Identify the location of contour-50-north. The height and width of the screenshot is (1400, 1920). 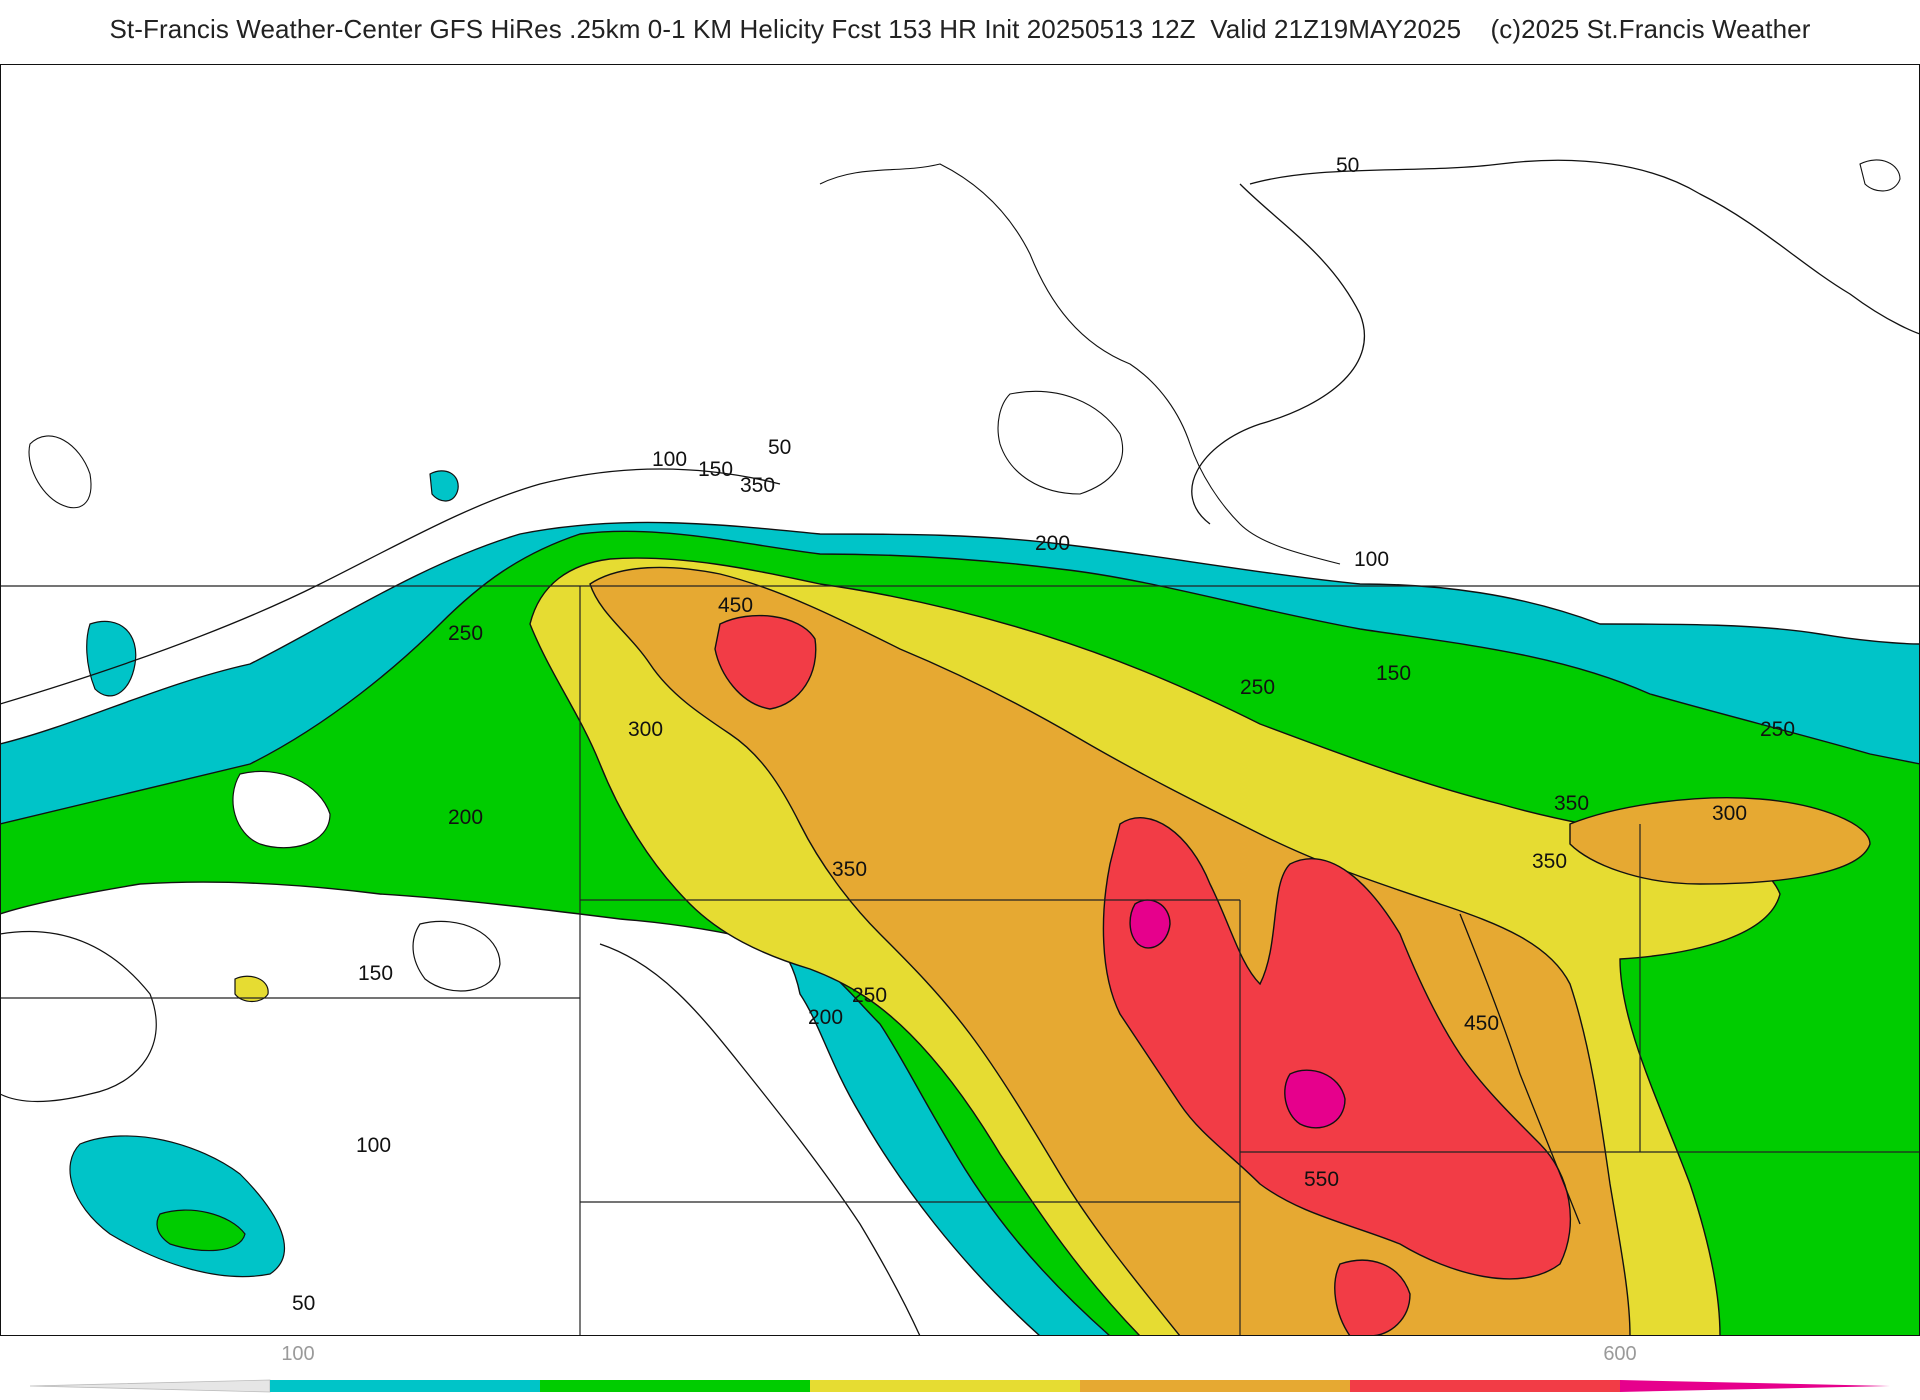
(1584, 247).